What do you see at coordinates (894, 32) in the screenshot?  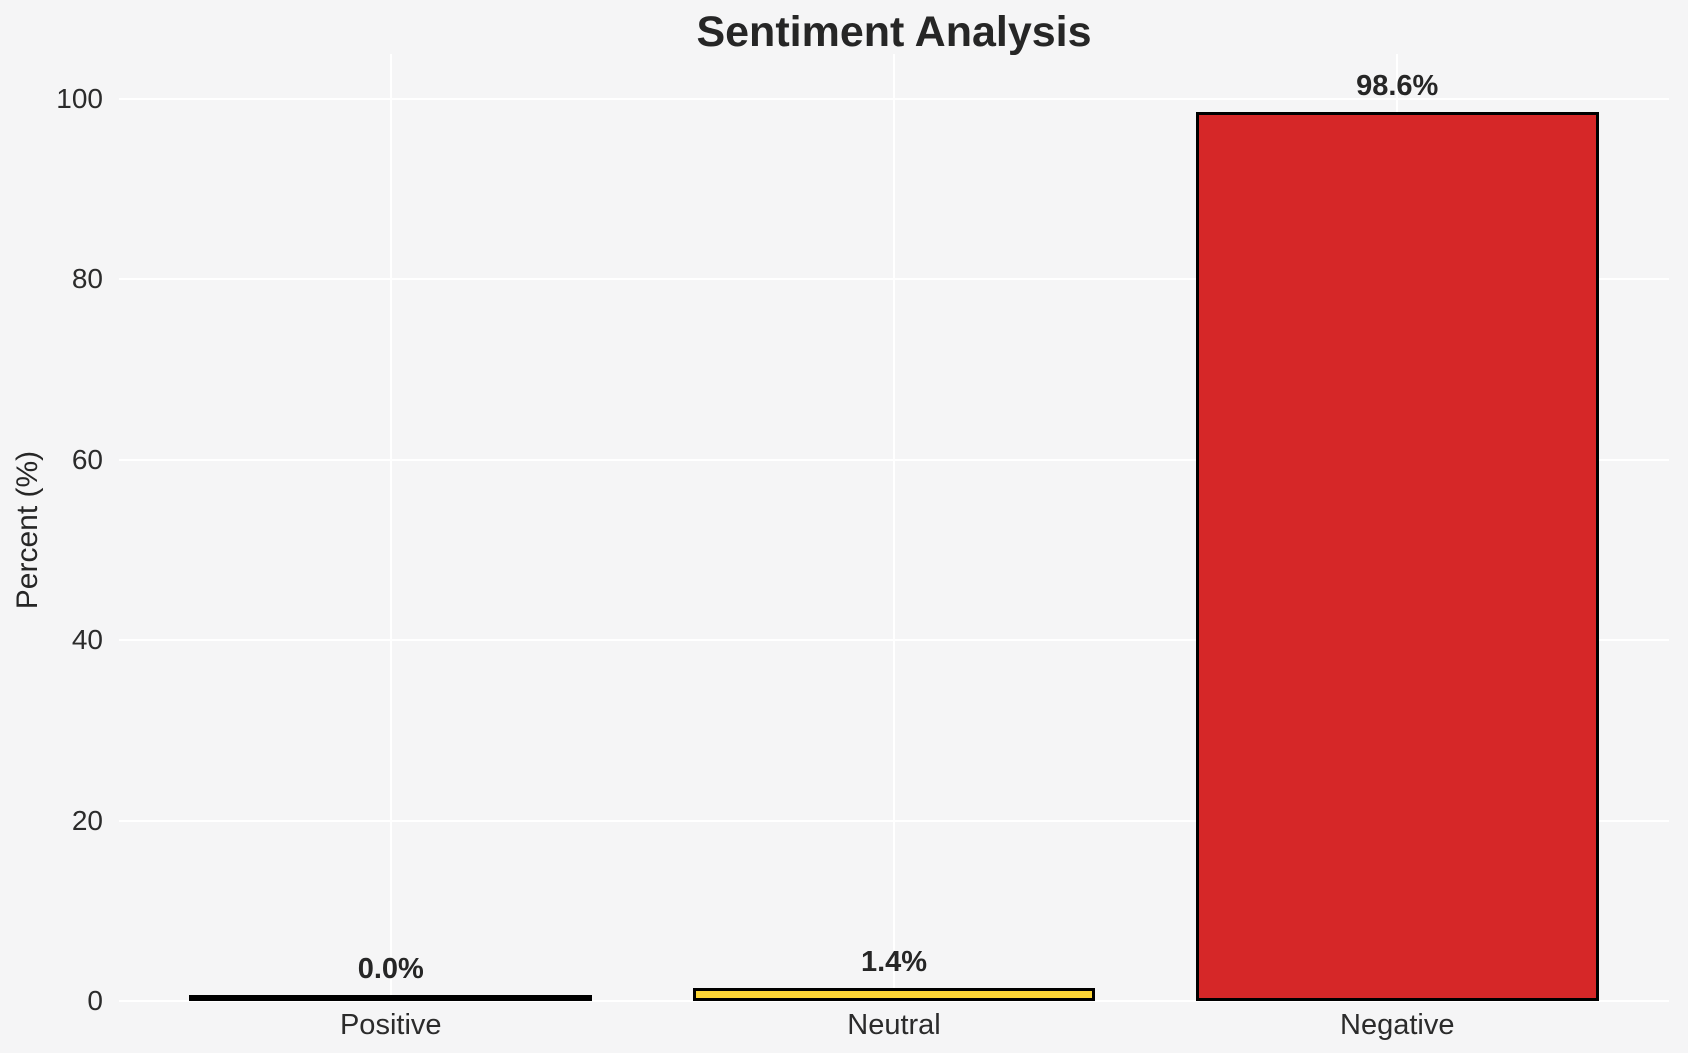 I see `chart-title: Sentiment Analysis` at bounding box center [894, 32].